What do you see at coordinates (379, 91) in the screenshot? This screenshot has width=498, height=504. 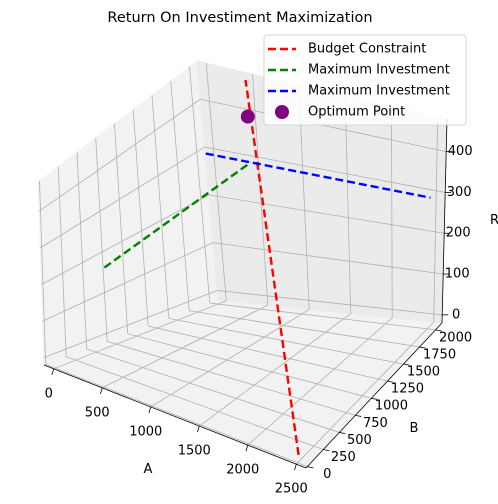 I see `legend-label-3: Maximum Investment` at bounding box center [379, 91].